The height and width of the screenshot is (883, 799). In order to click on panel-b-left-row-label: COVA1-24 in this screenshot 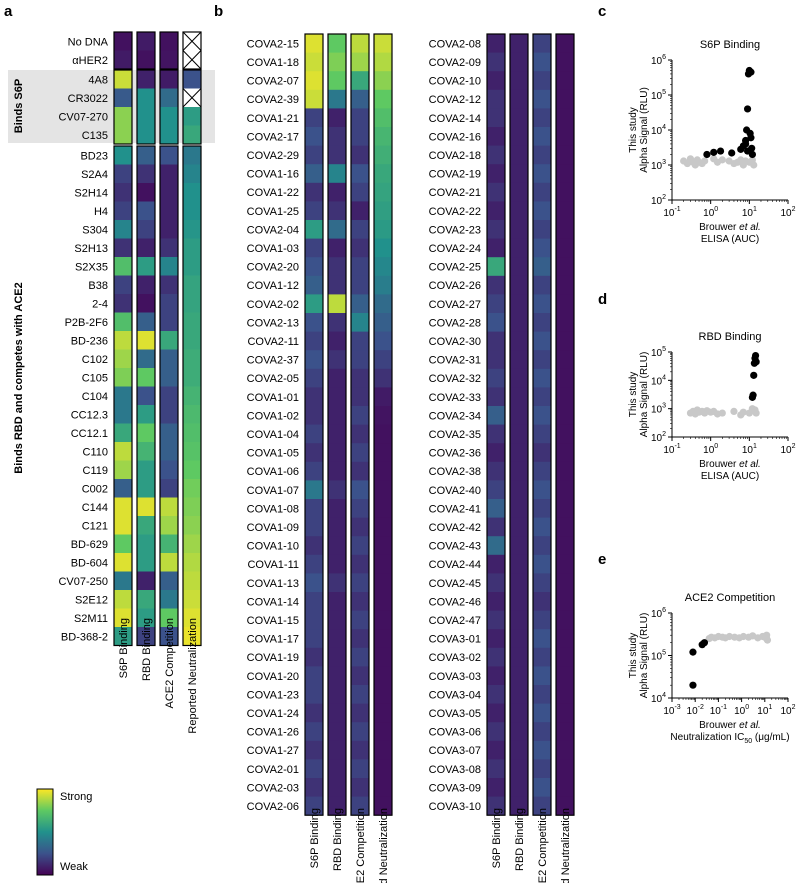, I will do `click(273, 714)`.